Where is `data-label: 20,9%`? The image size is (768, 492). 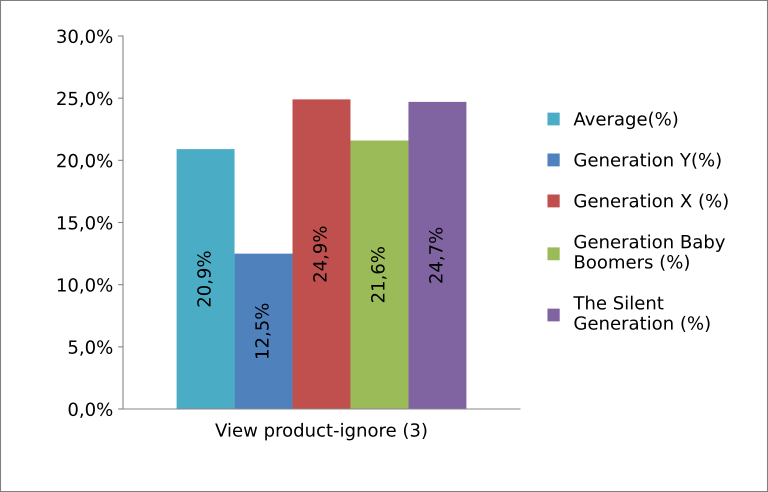
data-label: 20,9% is located at coordinates (205, 278).